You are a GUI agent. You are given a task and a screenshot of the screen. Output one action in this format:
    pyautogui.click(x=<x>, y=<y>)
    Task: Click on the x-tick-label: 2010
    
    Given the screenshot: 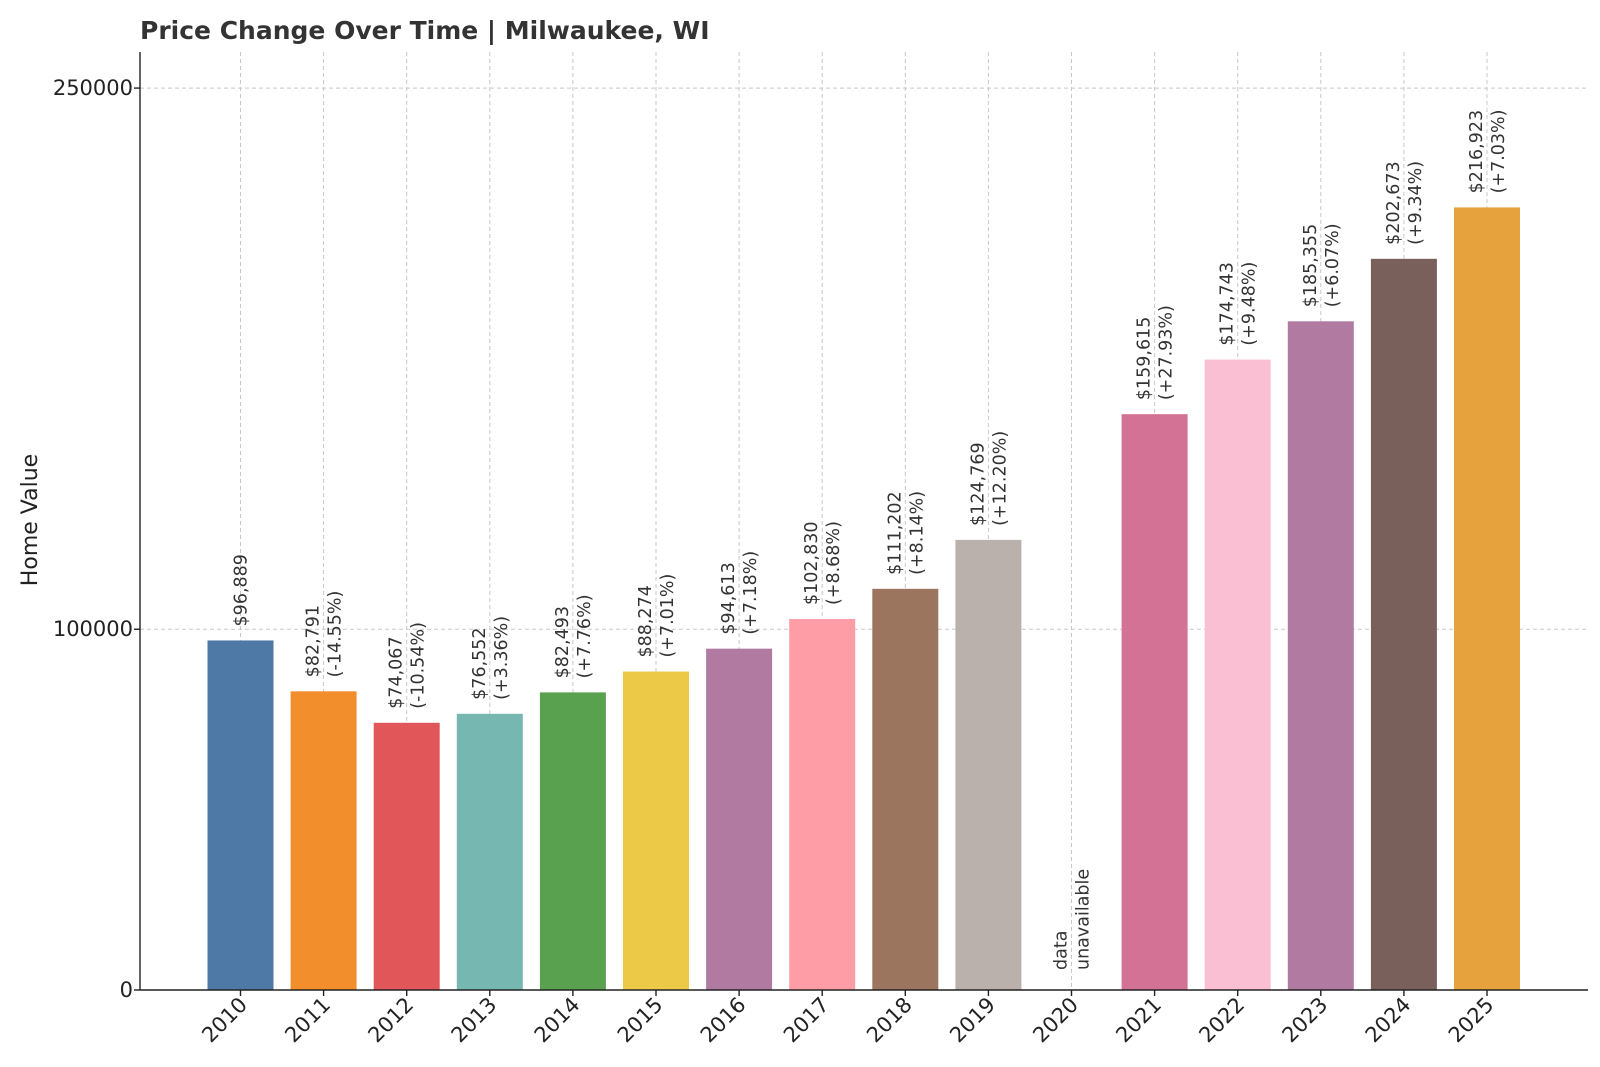 What is the action you would take?
    pyautogui.click(x=224, y=1020)
    